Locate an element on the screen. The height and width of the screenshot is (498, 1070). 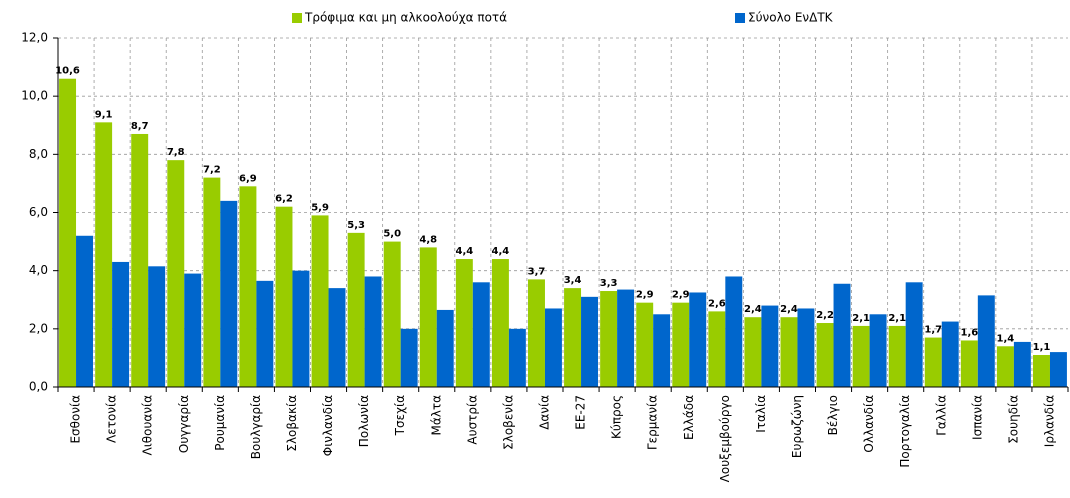
x-tick-label: ΕΕ-27 is located at coordinates (581, 412).